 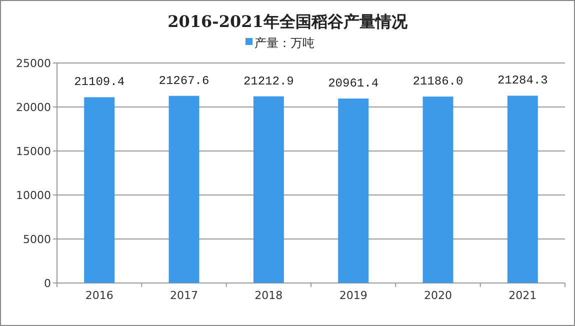 I want to click on y-tick-label: 0, so click(x=47, y=283).